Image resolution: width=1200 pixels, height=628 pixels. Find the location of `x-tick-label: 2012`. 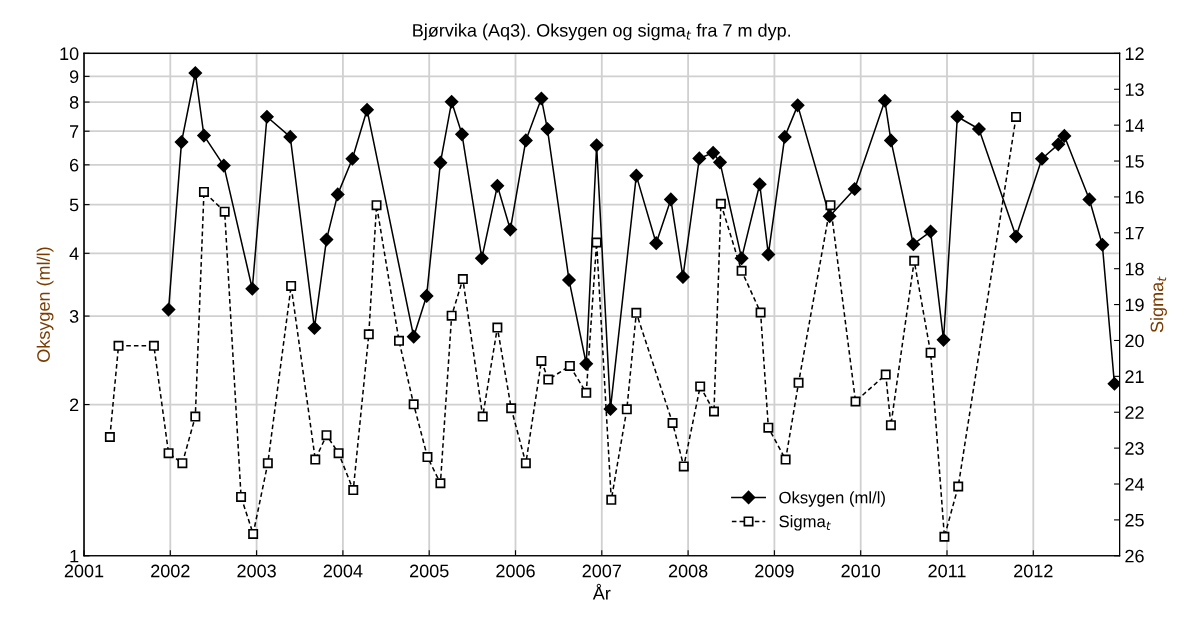

x-tick-label: 2012 is located at coordinates (1033, 571).